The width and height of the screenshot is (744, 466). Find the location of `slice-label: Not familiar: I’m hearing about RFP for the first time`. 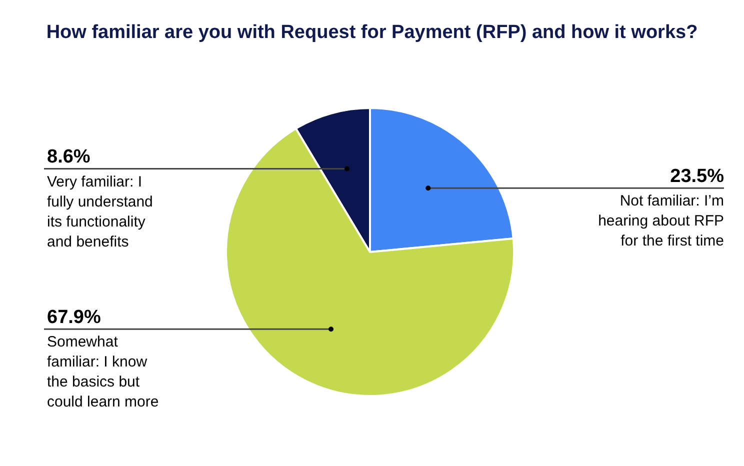

slice-label: Not familiar: I’m hearing about RFP for the first time is located at coordinates (661, 221).